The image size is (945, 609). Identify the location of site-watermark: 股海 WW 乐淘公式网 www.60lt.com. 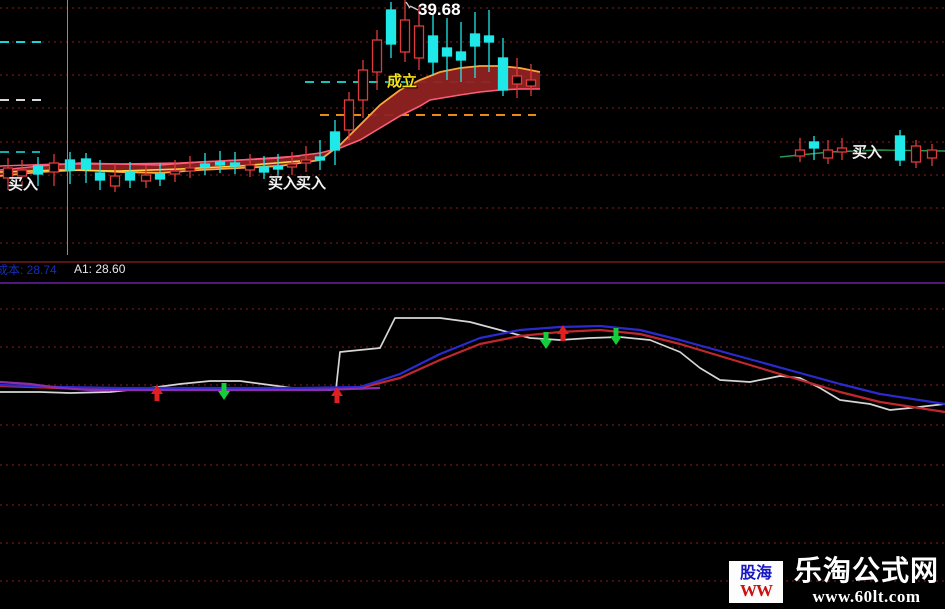
(833, 580).